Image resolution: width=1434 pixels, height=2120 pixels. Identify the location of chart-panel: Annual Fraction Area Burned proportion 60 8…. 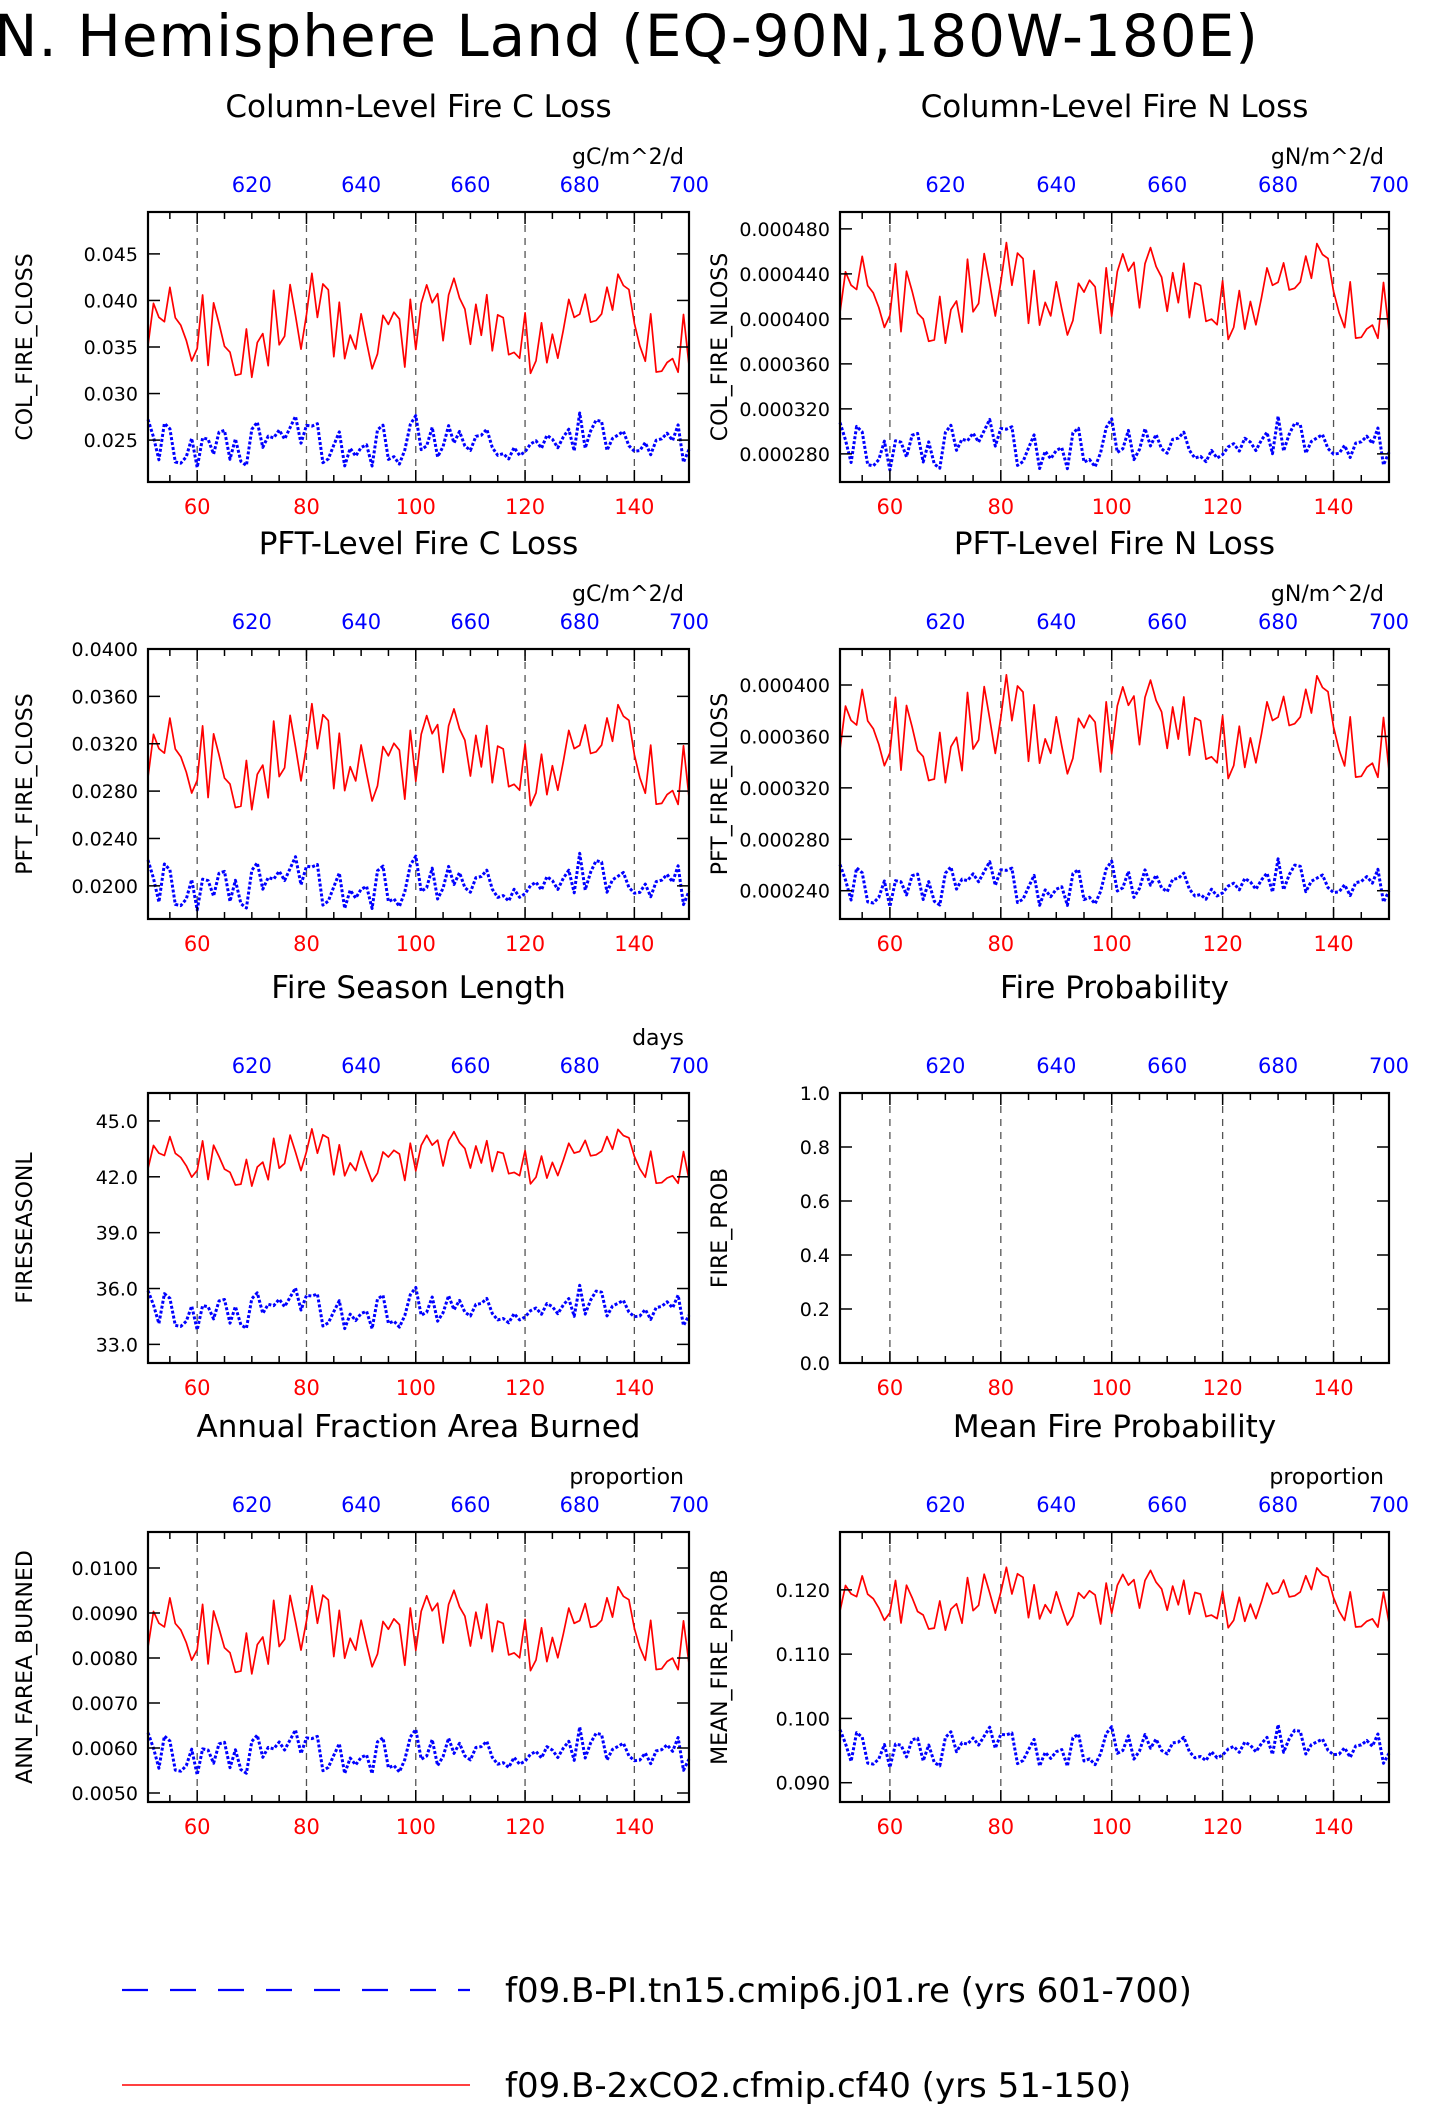
(361, 1624).